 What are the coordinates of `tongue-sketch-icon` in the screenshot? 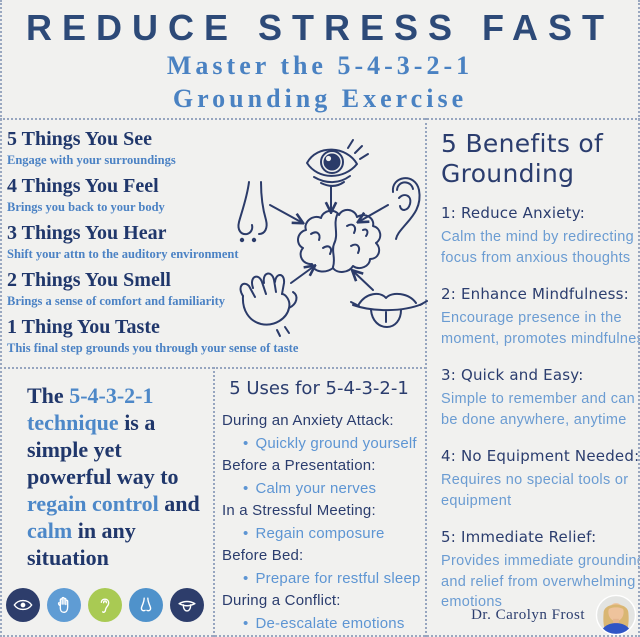 It's located at (389, 310).